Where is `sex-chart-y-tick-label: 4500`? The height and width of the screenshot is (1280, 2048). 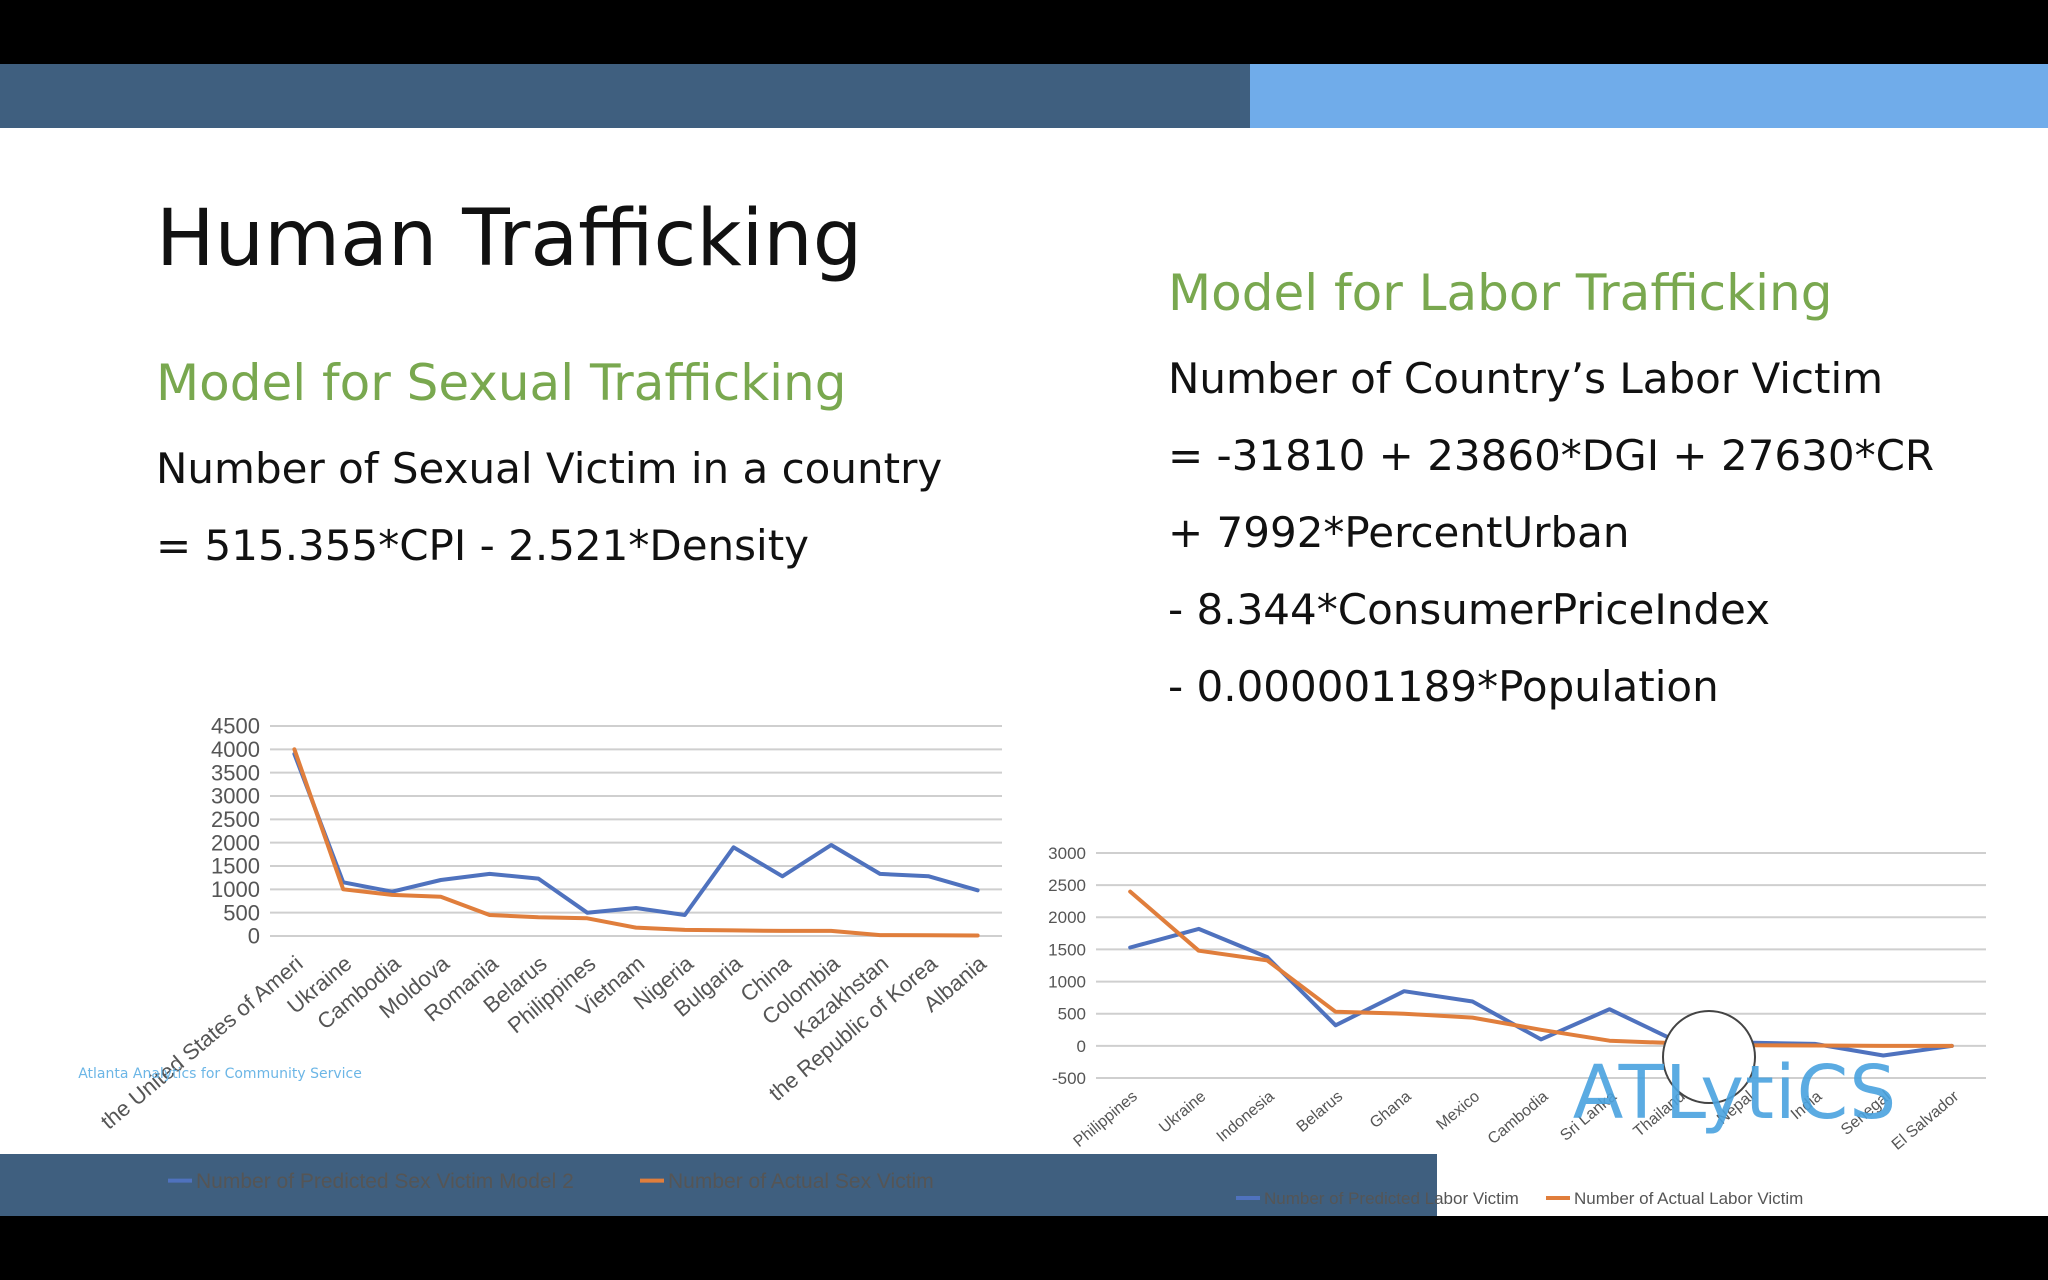 sex-chart-y-tick-label: 4500 is located at coordinates (235, 726).